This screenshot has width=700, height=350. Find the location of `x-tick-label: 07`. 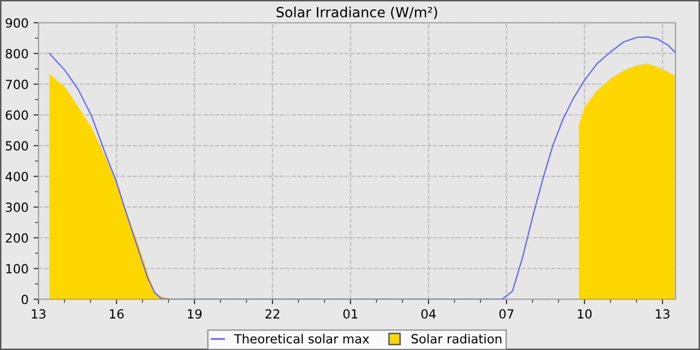

x-tick-label: 07 is located at coordinates (506, 314).